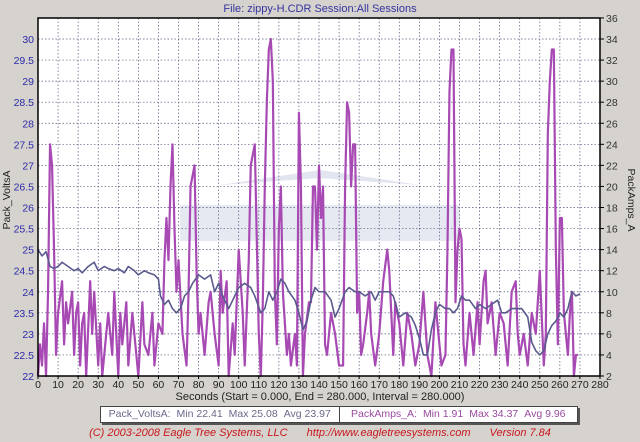  Describe the element at coordinates (98, 385) in the screenshot. I see `x-tick-label: 30` at that location.